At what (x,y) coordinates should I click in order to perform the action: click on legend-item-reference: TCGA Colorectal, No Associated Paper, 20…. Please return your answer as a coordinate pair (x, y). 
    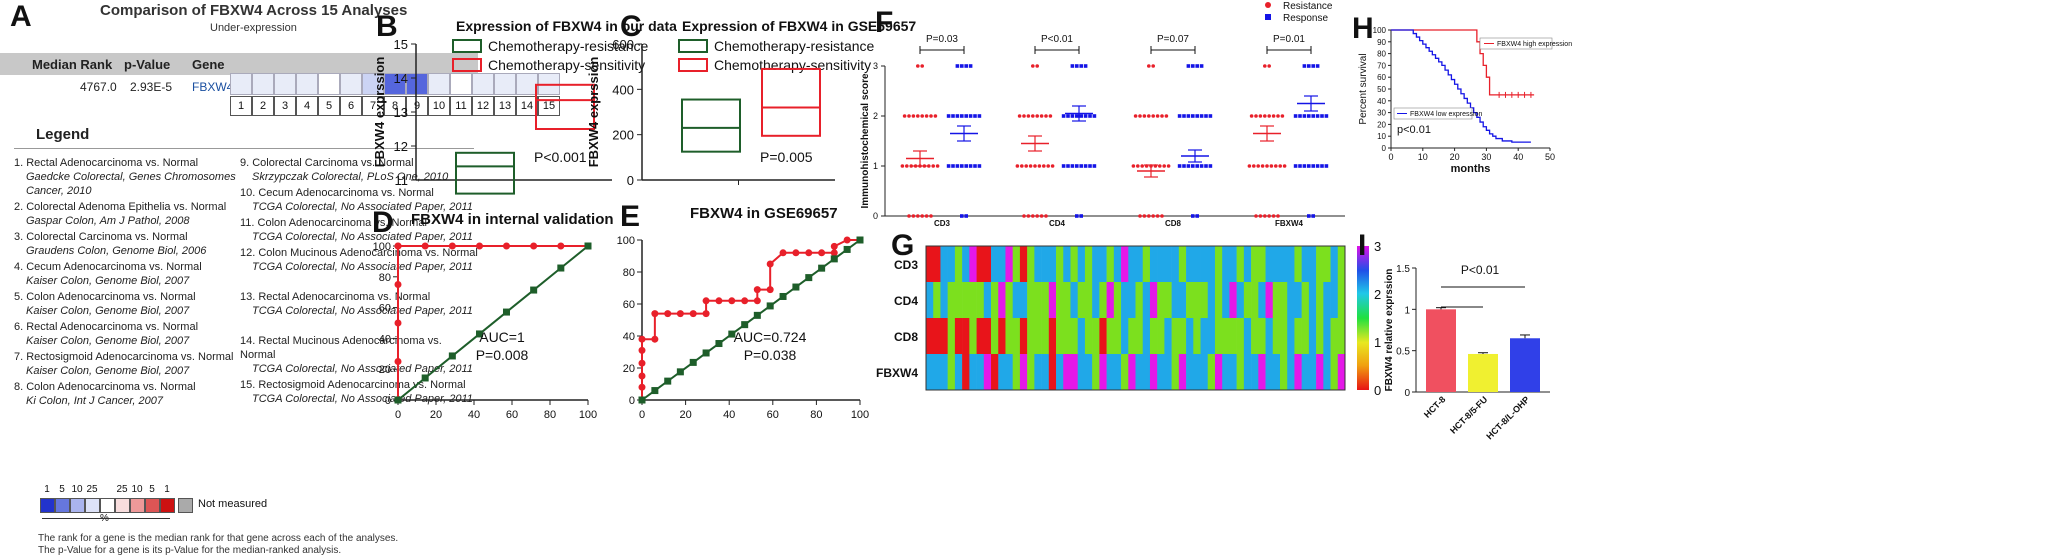
    Looking at the image, I should click on (362, 207).